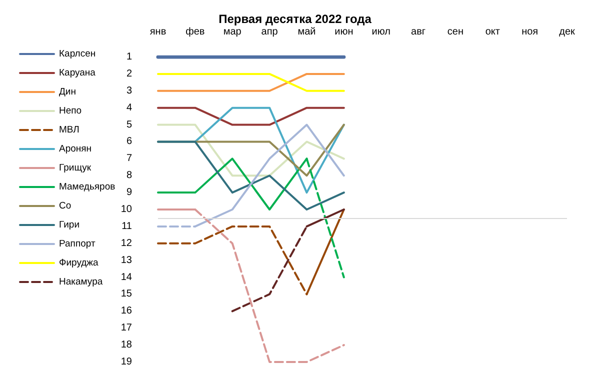 This screenshot has width=590, height=379. Describe the element at coordinates (295, 19) in the screenshot. I see `chart-title: Первая десятка 2022 года` at that location.